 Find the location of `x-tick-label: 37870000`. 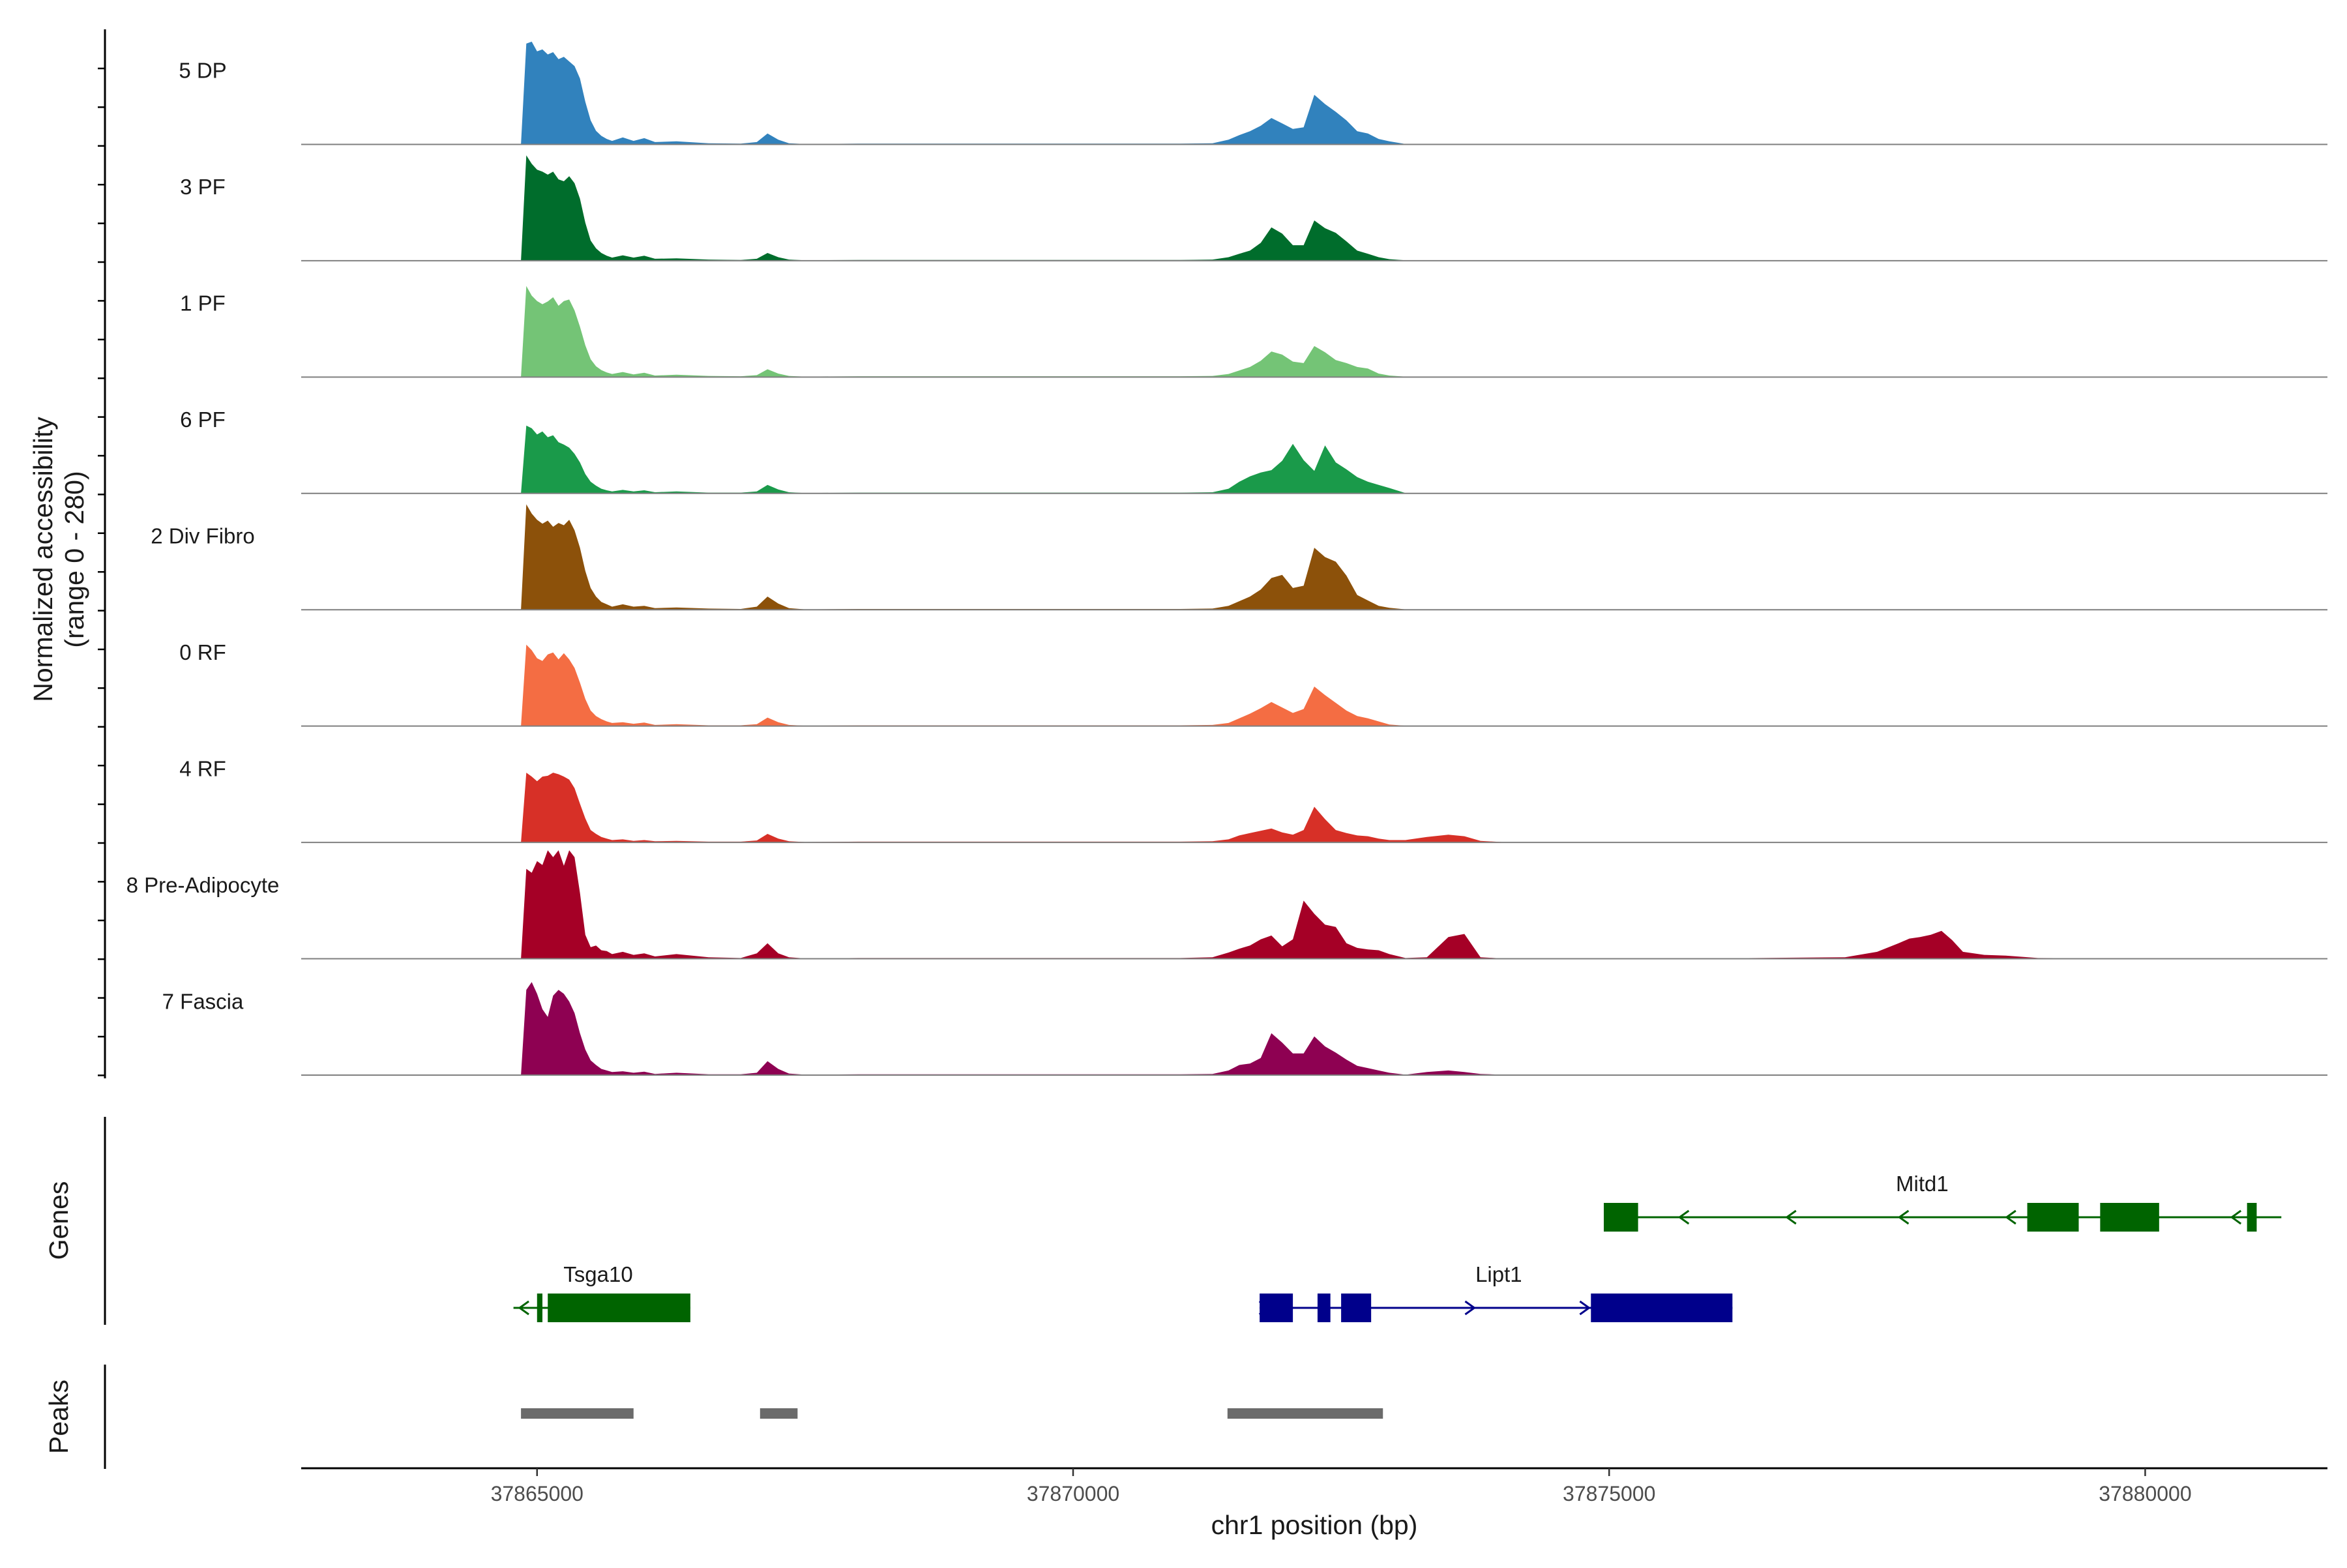

x-tick-label: 37870000 is located at coordinates (1073, 1493).